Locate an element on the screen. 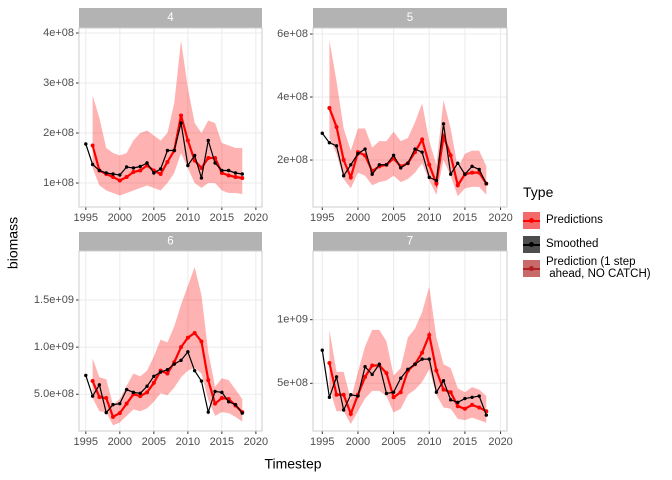 The width and height of the screenshot is (672, 480). legend-title: Type is located at coordinates (538, 192).